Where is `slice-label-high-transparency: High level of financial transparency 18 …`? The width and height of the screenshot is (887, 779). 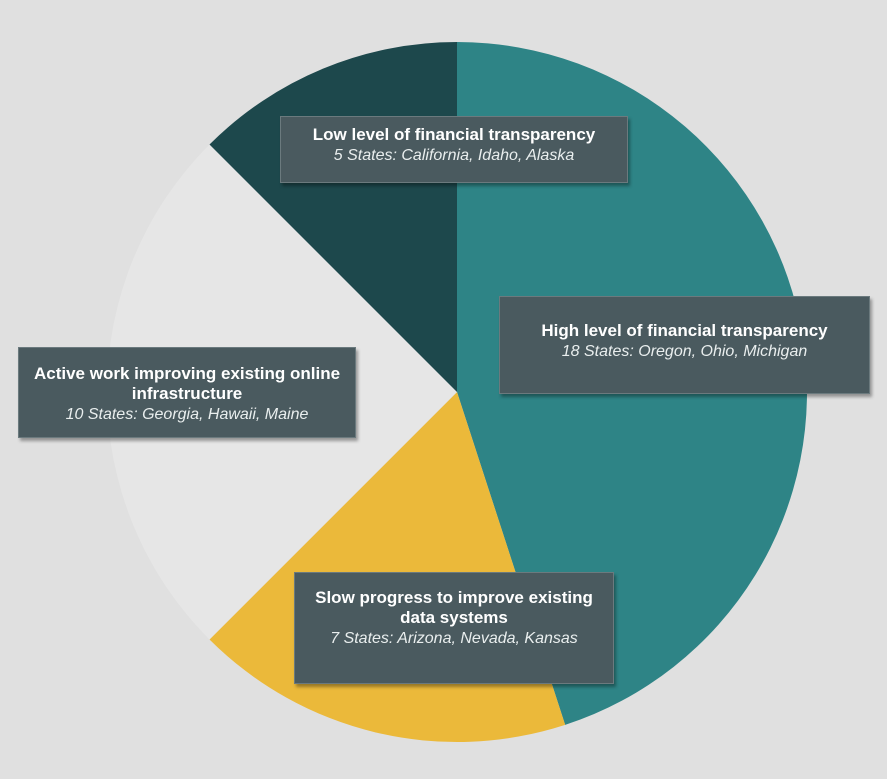 slice-label-high-transparency: High level of financial transparency 18 … is located at coordinates (684, 345).